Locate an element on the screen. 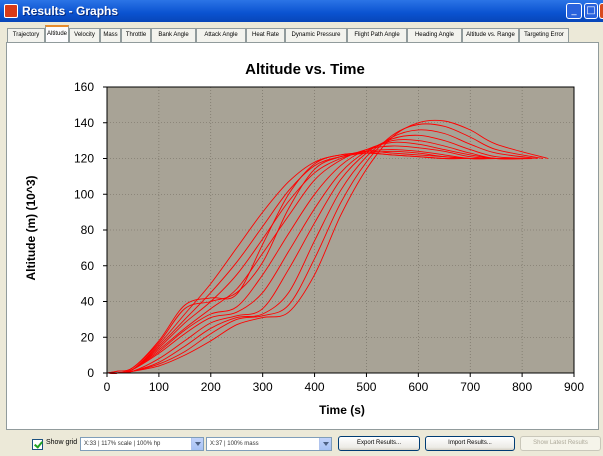 This screenshot has width=603, height=456. show-grid-checkbox is located at coordinates (37, 444).